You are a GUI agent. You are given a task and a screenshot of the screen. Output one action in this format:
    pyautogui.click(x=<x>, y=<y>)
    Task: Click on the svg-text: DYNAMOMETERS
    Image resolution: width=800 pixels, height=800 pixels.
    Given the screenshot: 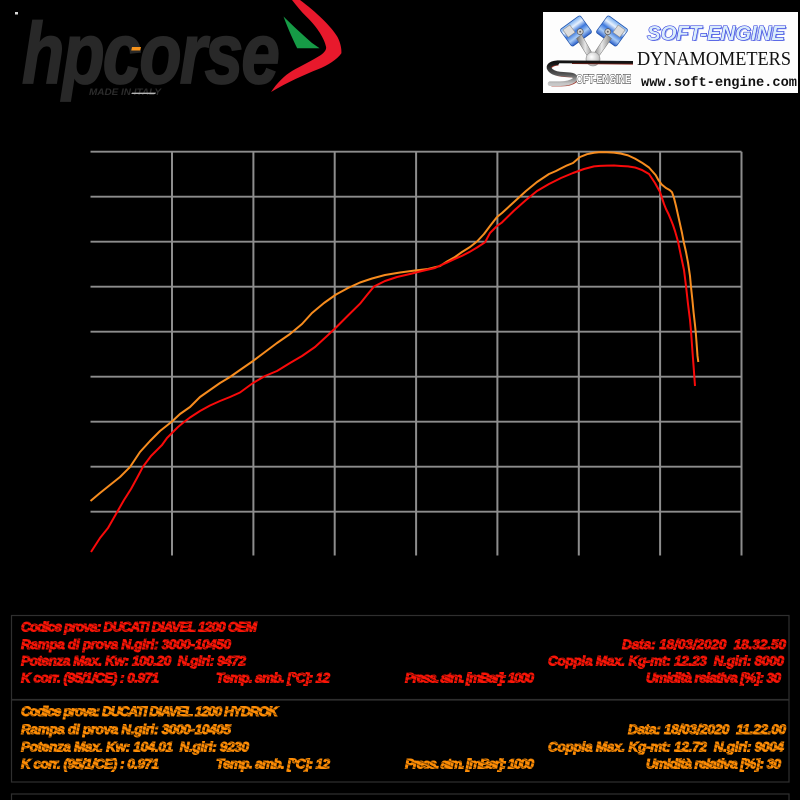 What is the action you would take?
    pyautogui.click(x=714, y=59)
    